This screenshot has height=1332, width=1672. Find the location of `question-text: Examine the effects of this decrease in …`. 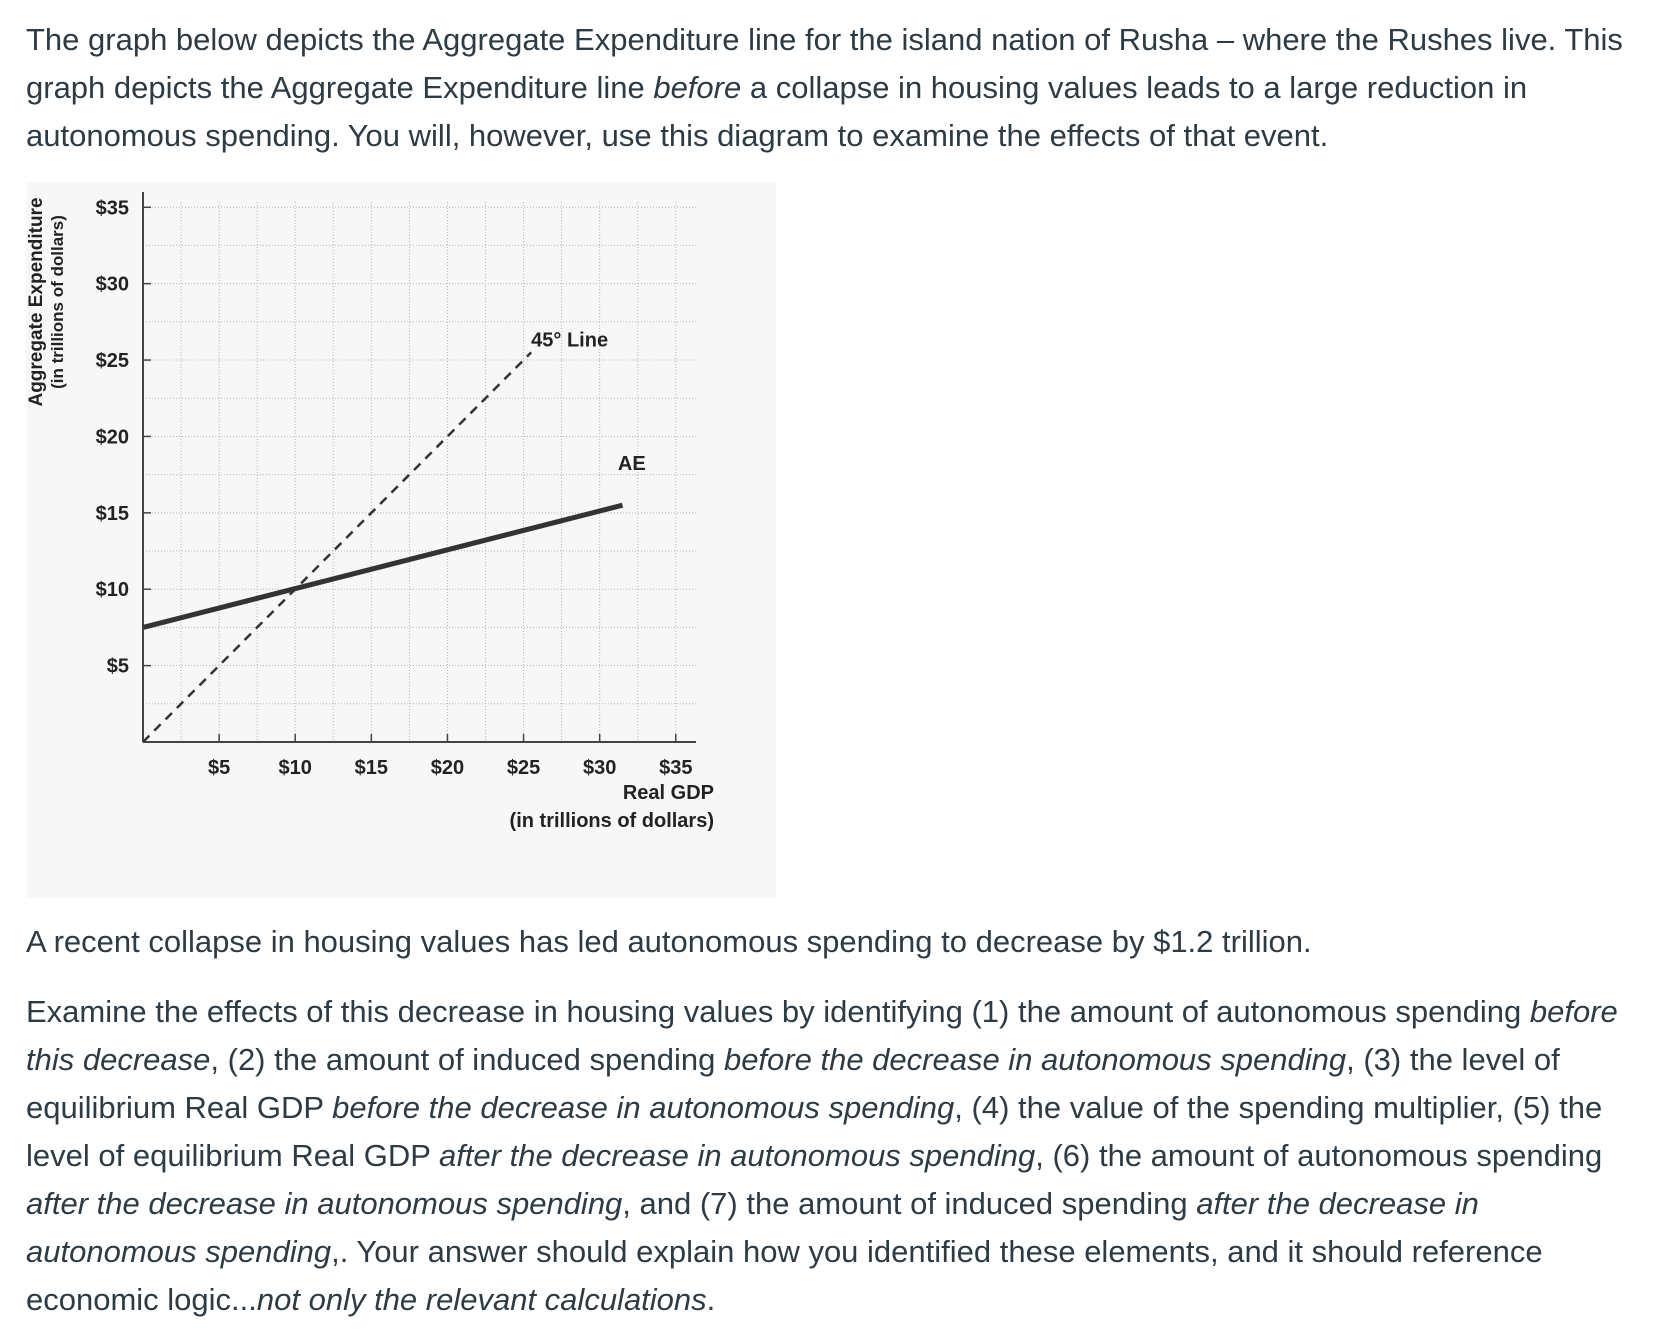

question-text: Examine the effects of this decrease in … is located at coordinates (778, 1011).